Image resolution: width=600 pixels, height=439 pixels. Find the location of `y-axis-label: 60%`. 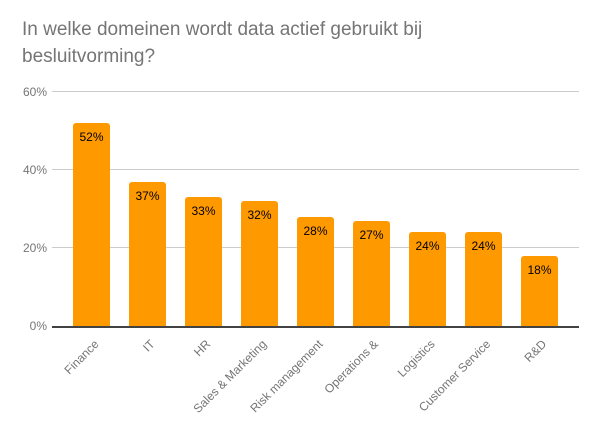

y-axis-label: 60% is located at coordinates (34, 92).